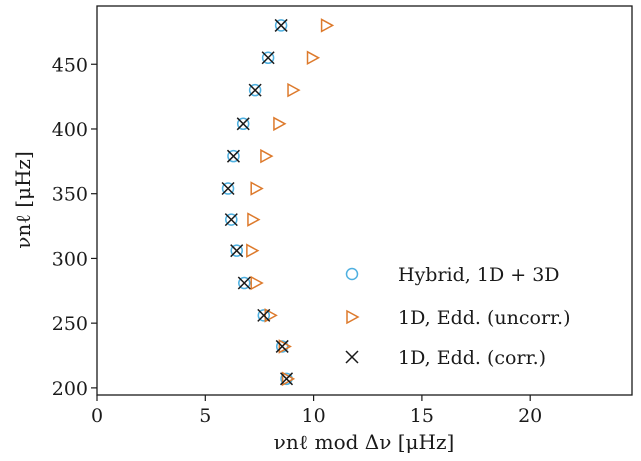 The image size is (641, 461). Describe the element at coordinates (479, 275) in the screenshot. I see `legend-label-hybrid: Hybrid, 1D + 3D` at that location.